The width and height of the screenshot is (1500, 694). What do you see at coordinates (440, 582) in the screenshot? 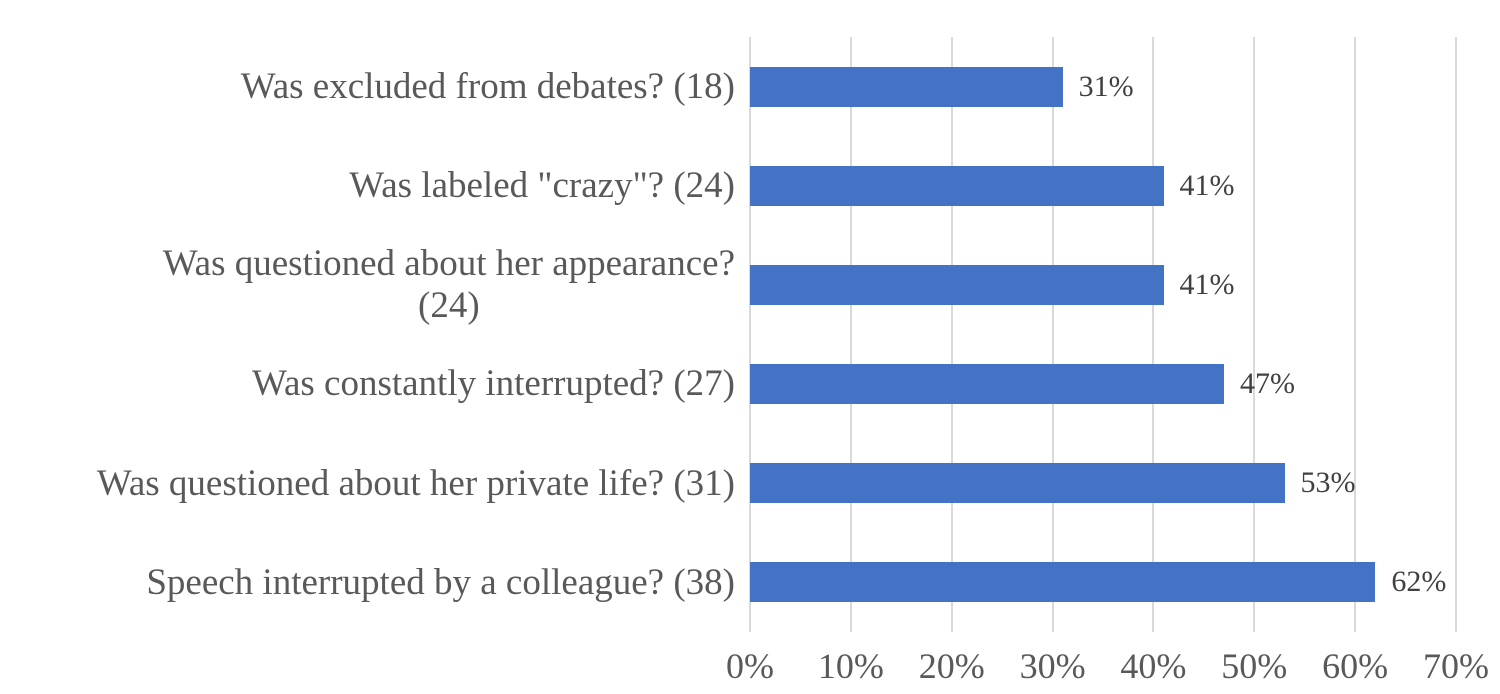
I see `category-label-text: Speech interrupted by a colleague? (38)` at bounding box center [440, 582].